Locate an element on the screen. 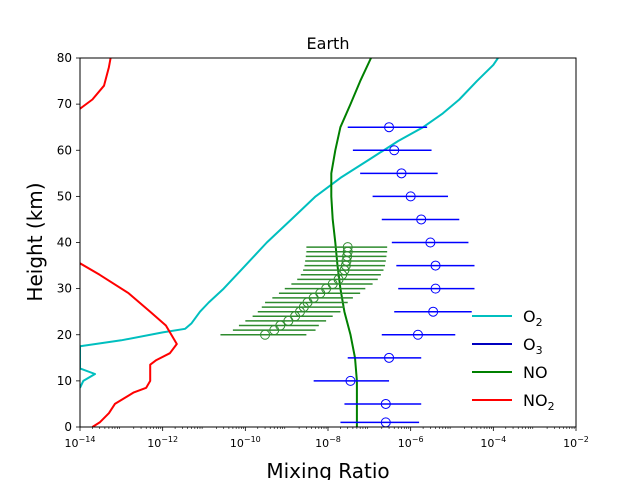 The image size is (640, 480). y-tick-label-5: 50 is located at coordinates (64, 196).